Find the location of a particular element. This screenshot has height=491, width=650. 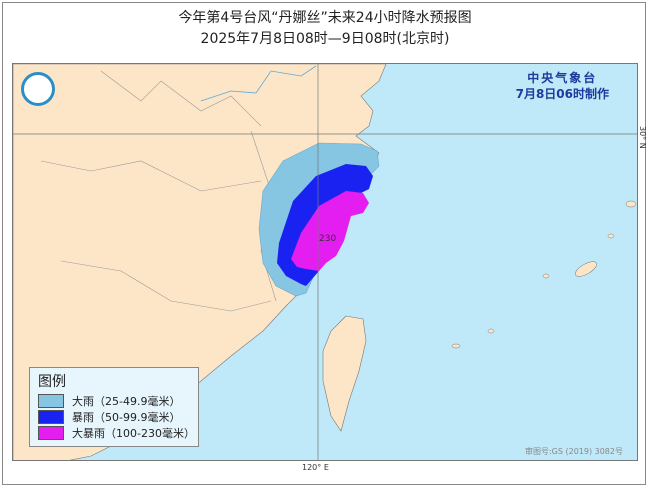

legend-label: 大暴雨（100-230毫米） is located at coordinates (133, 433).